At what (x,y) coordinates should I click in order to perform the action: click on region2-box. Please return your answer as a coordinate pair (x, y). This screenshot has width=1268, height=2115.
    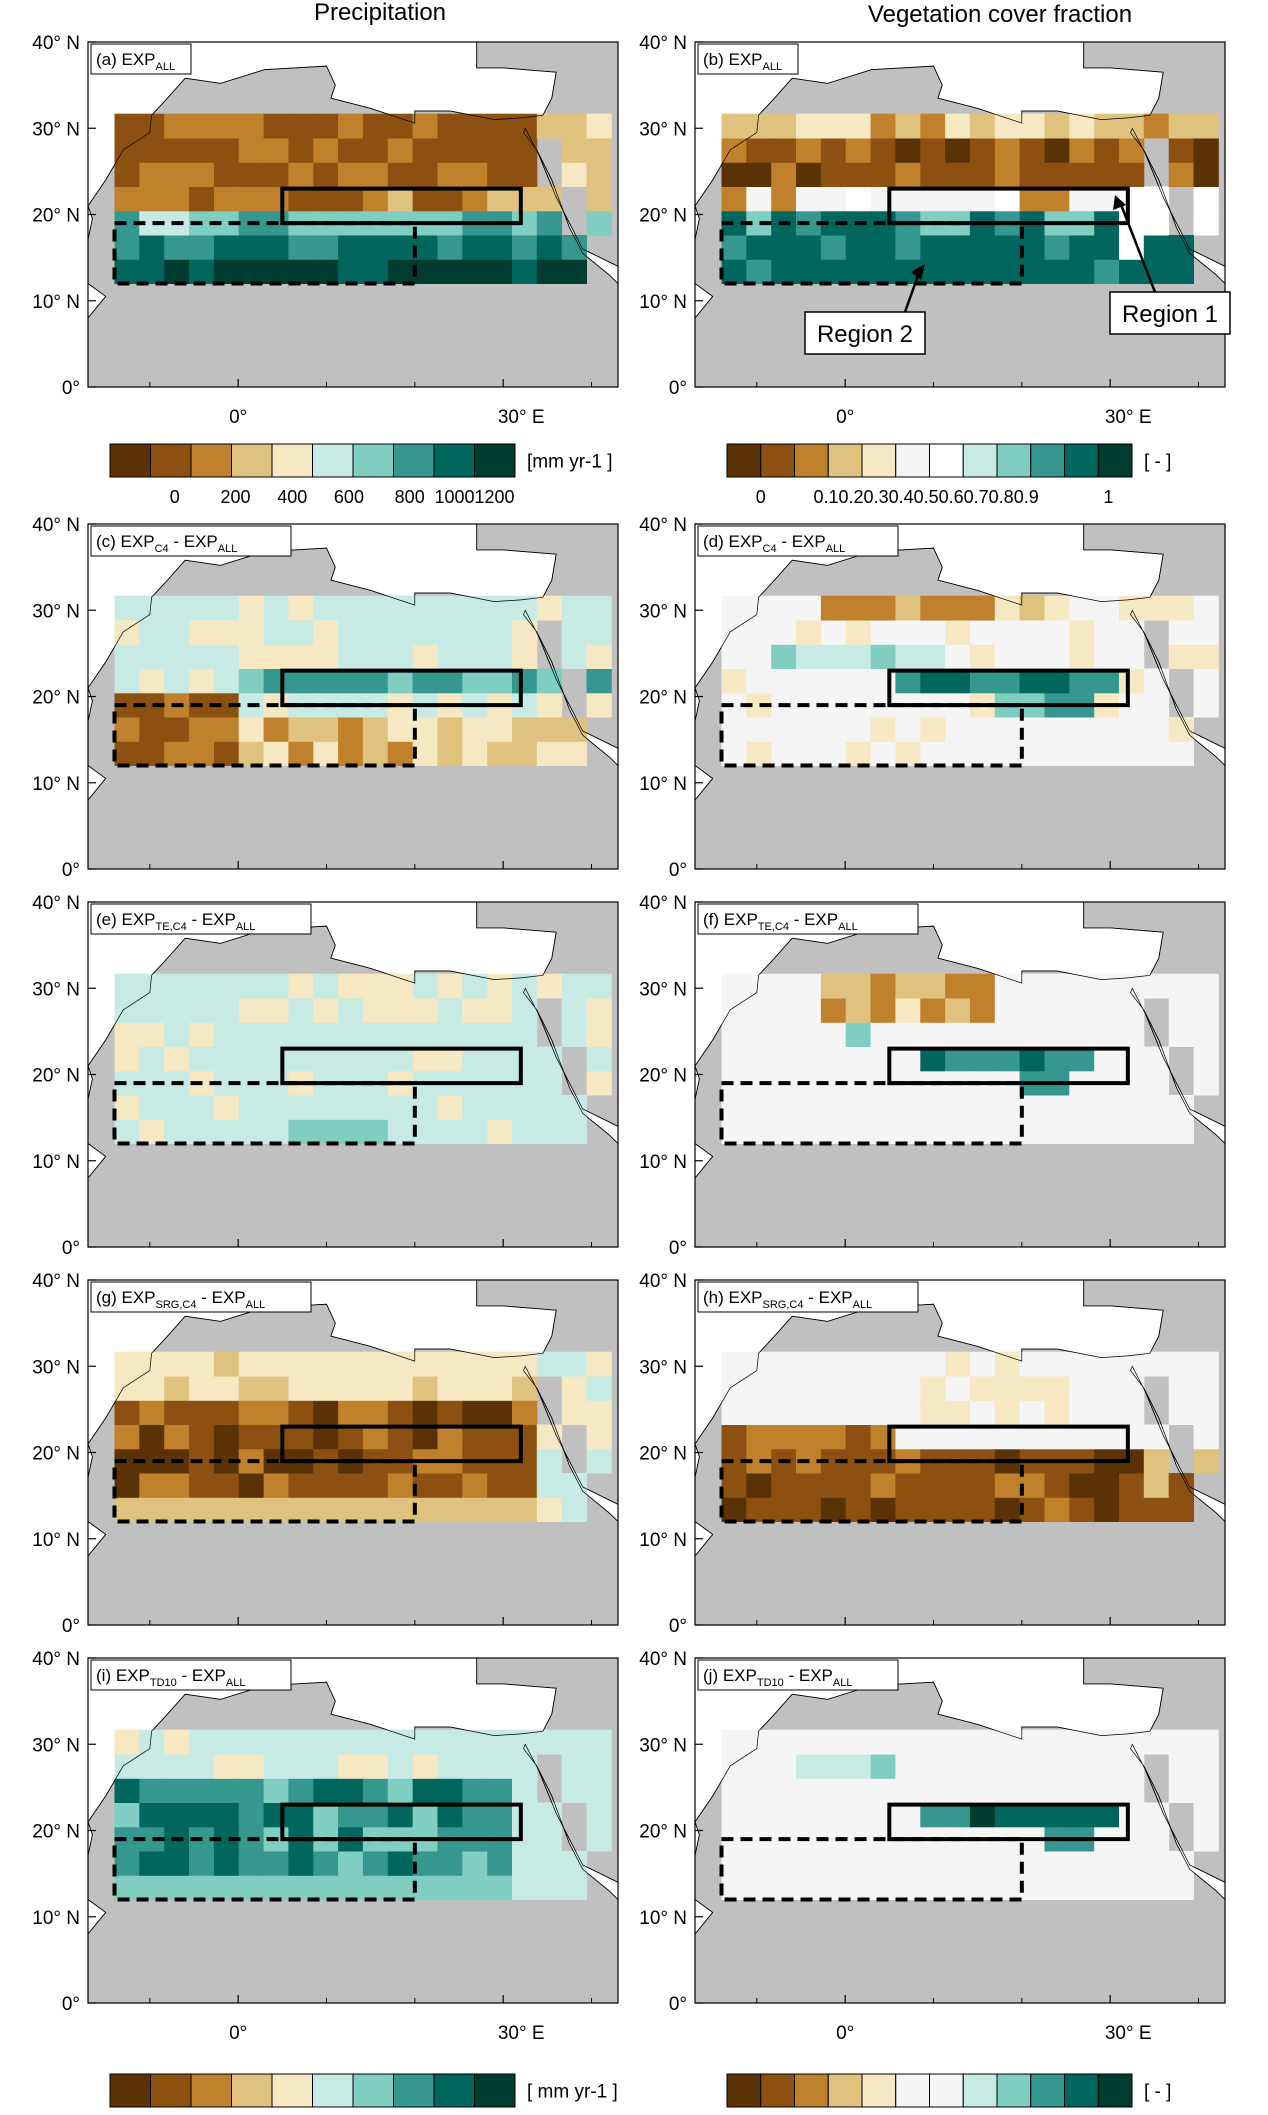
    Looking at the image, I should click on (264, 1869).